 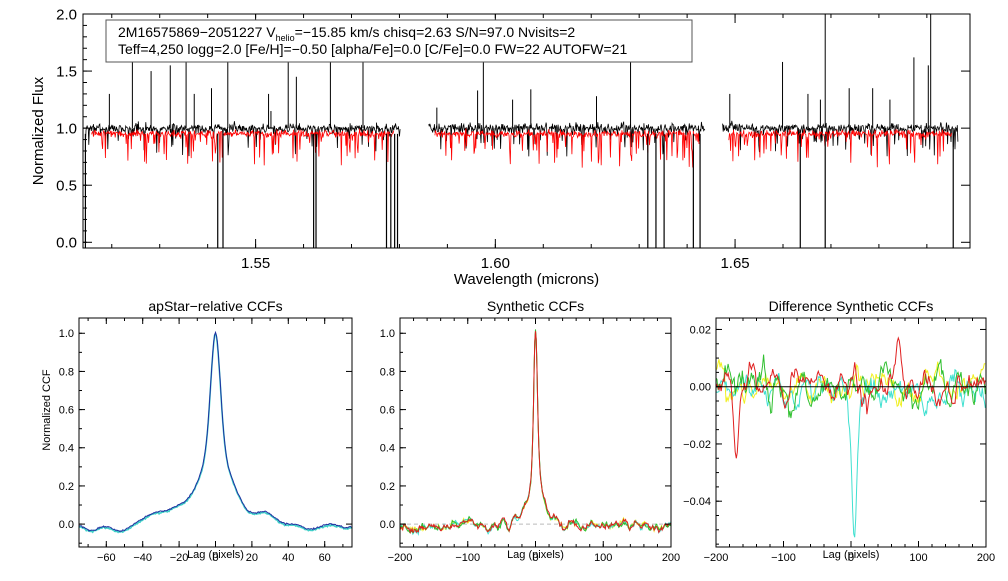 I want to click on synthetic-ccf-ticks: −200 −100 0 100 200 0.0 0.2 0.4 0.6 0.8 1.0, so click(x=530, y=441).